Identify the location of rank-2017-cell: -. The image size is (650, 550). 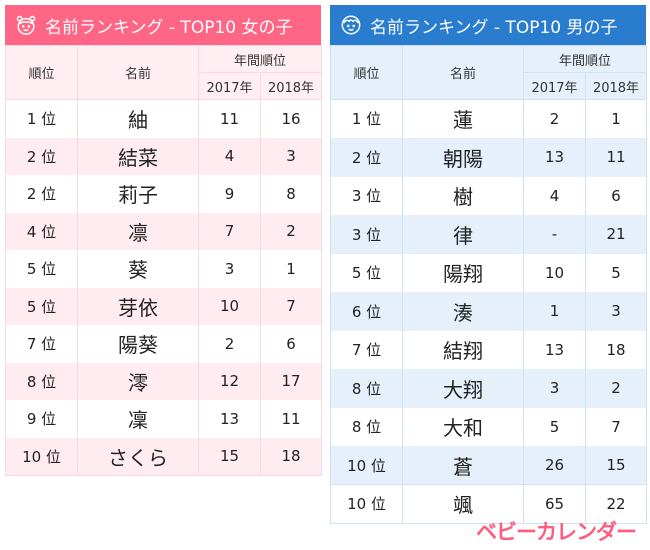
(554, 234).